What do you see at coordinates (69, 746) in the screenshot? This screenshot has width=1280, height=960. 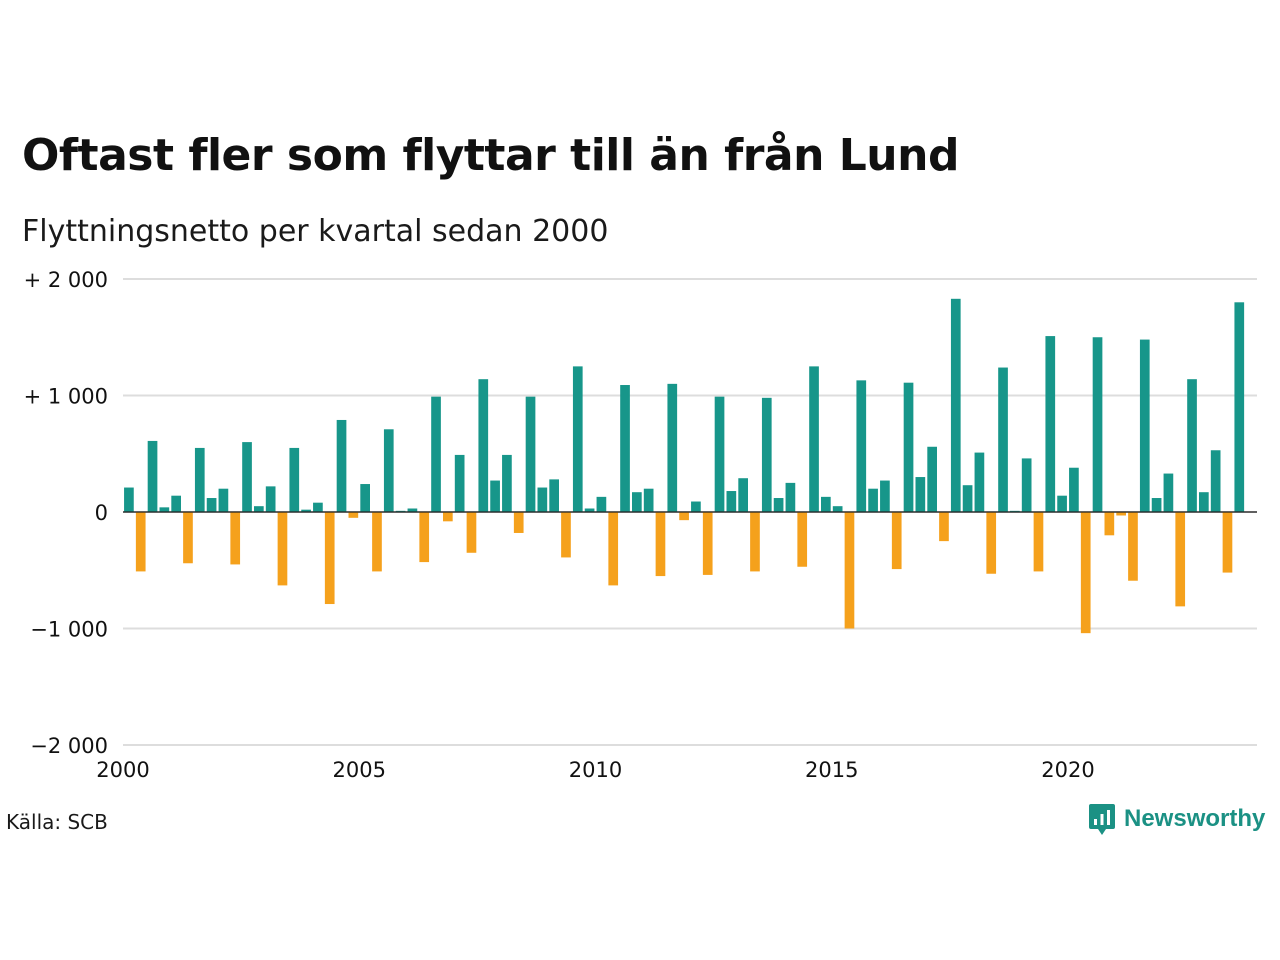 I see `y-tick-label: −2 000` at bounding box center [69, 746].